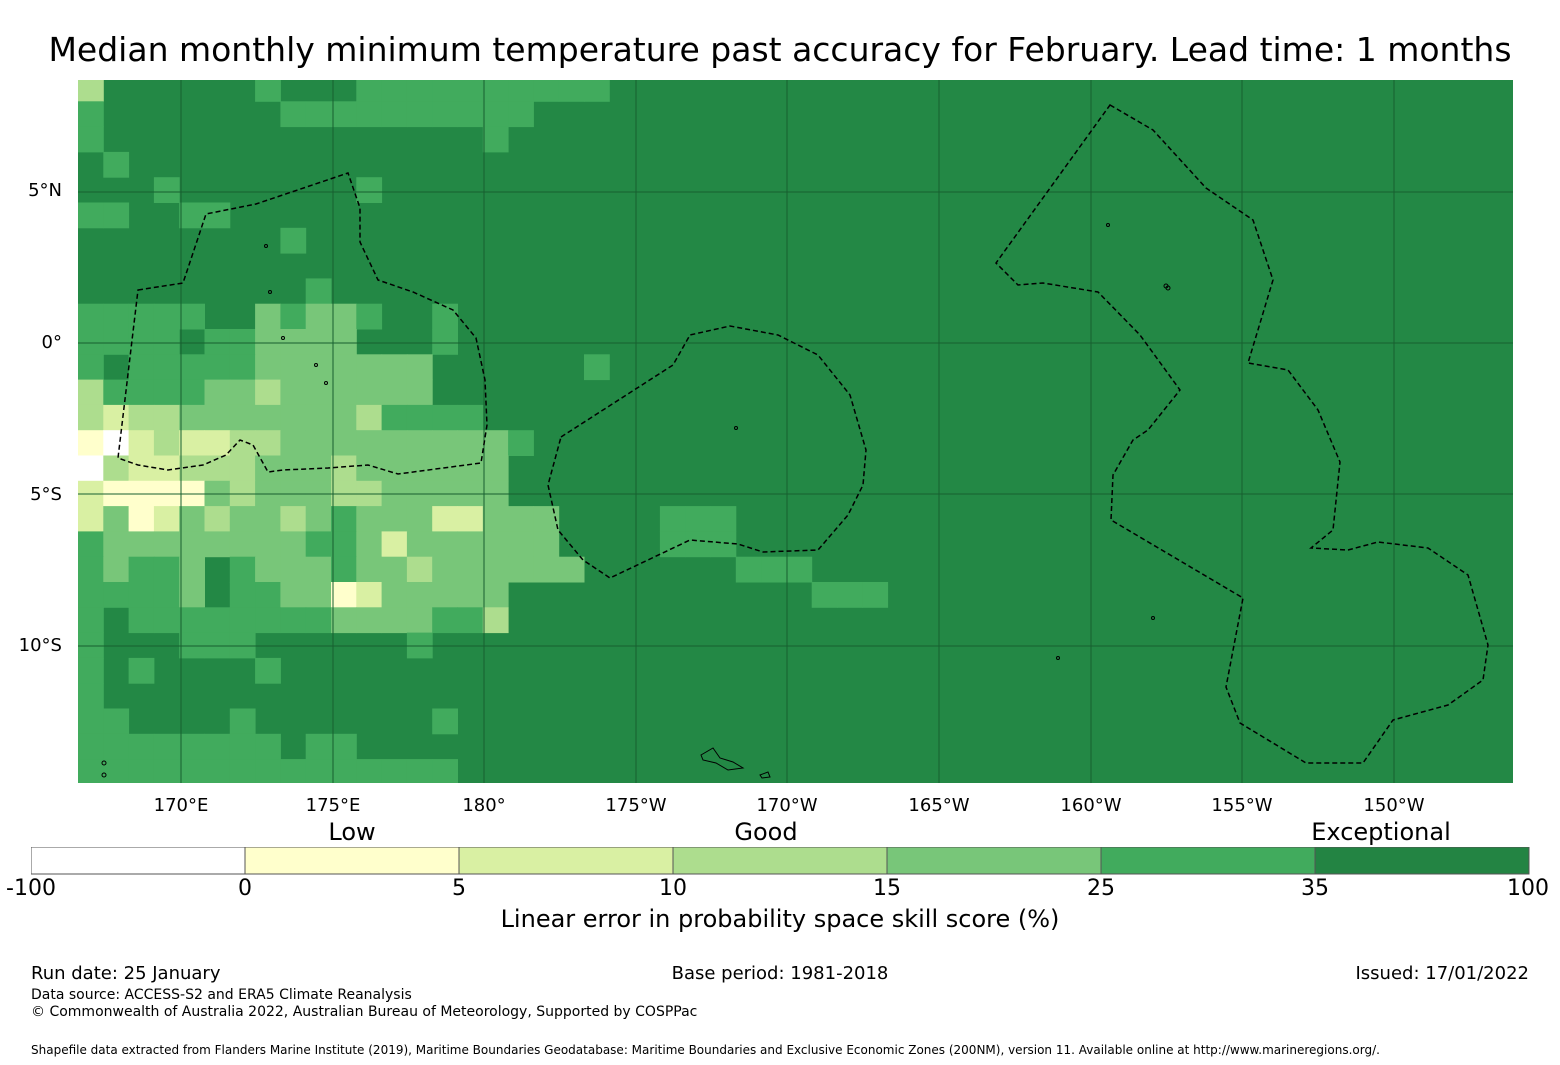 This screenshot has height=1065, width=1560. I want to click on colorbar-tick: 25, so click(1101, 888).